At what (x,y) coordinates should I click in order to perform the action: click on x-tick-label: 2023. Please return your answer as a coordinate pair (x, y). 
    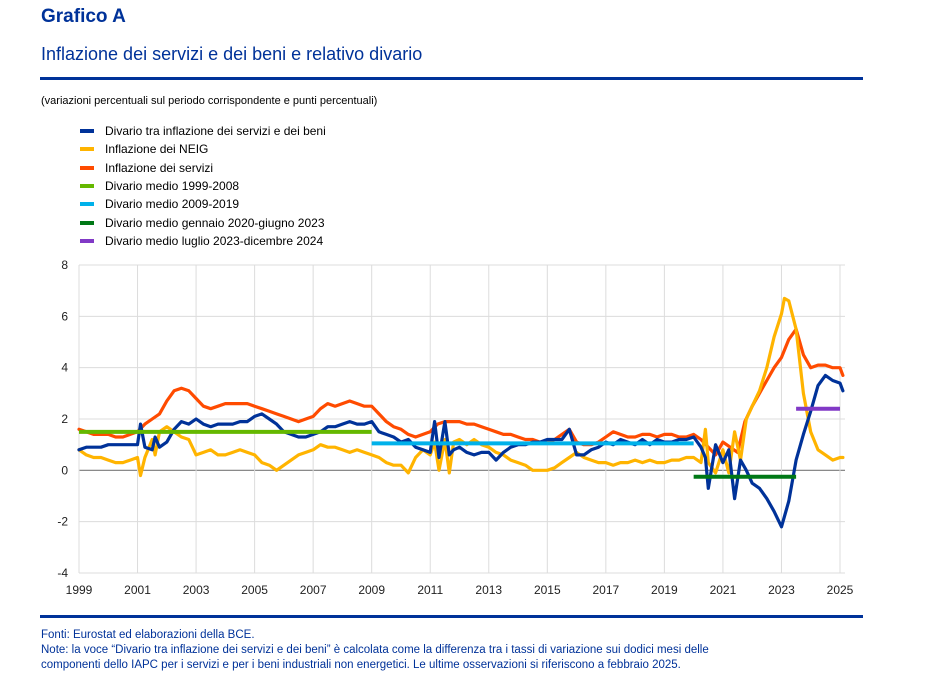
    Looking at the image, I should click on (781, 590).